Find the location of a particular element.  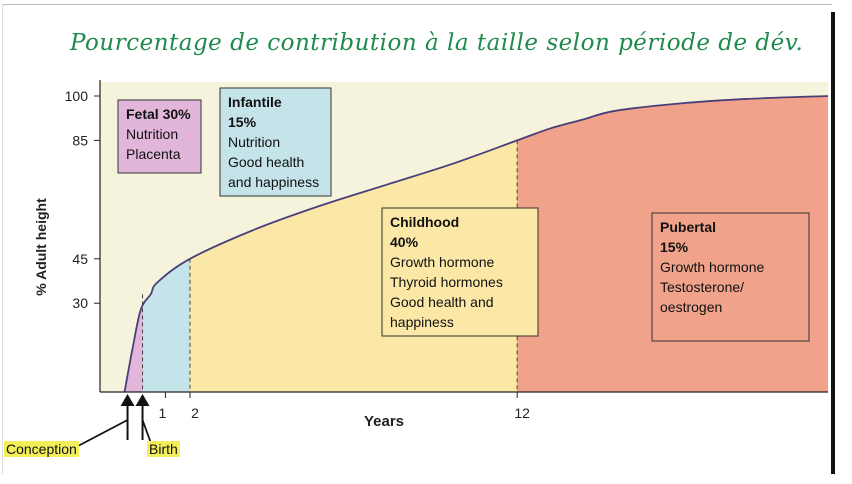

conception-arrow-leader is located at coordinates (102, 433).